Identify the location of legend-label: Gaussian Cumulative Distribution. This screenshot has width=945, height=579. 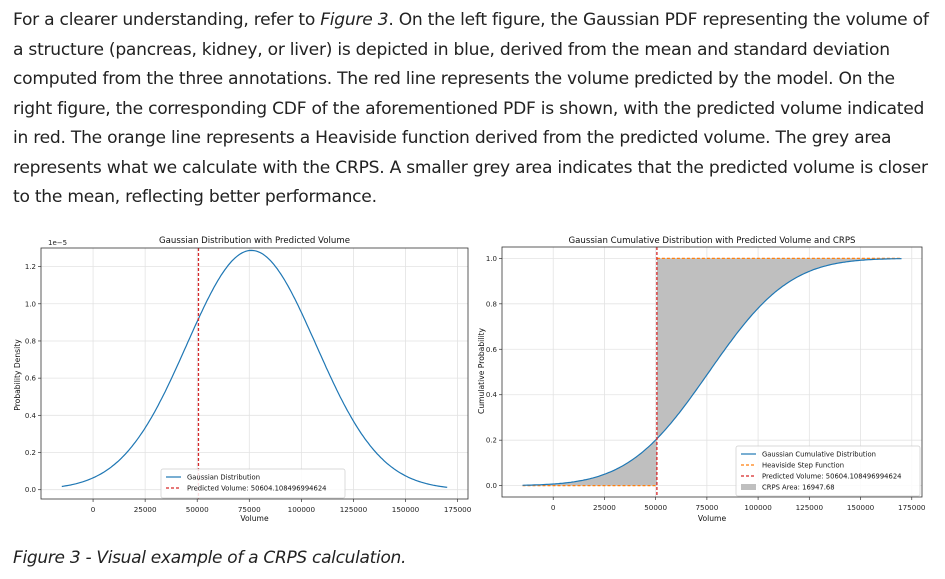
(819, 455).